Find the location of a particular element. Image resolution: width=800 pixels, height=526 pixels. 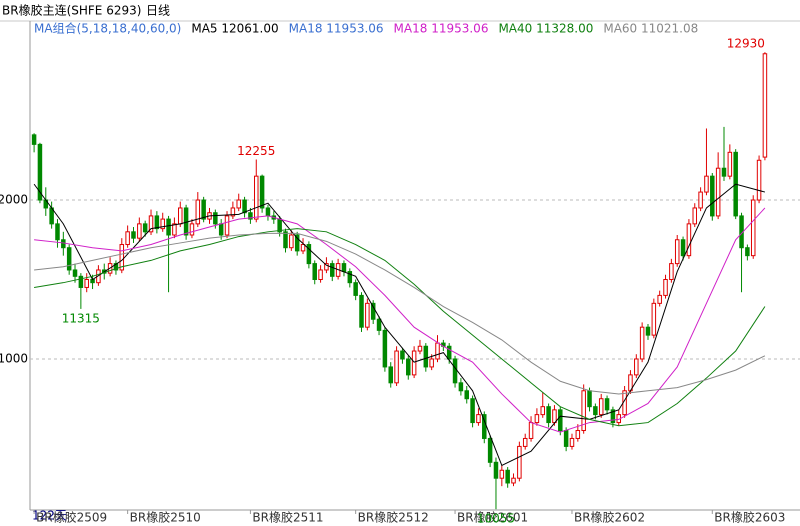

x-tick-label: BR橡胶2601 is located at coordinates (492, 517).